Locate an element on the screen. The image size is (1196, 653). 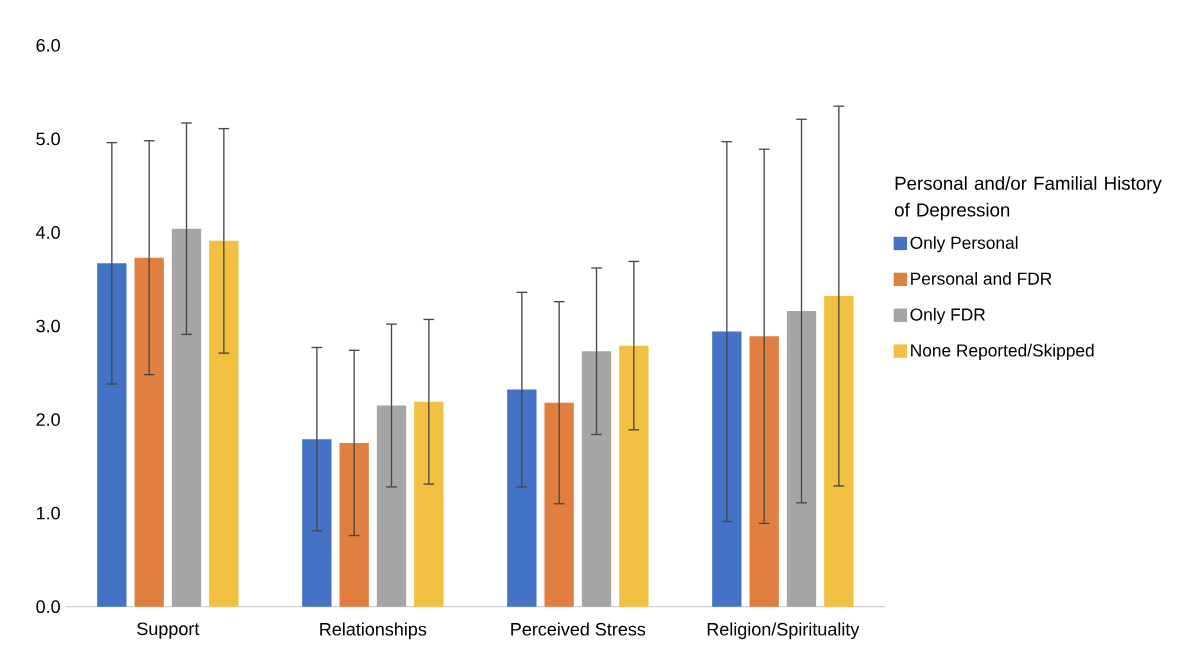
x-tick-label: Religion/Spirituality is located at coordinates (783, 631).